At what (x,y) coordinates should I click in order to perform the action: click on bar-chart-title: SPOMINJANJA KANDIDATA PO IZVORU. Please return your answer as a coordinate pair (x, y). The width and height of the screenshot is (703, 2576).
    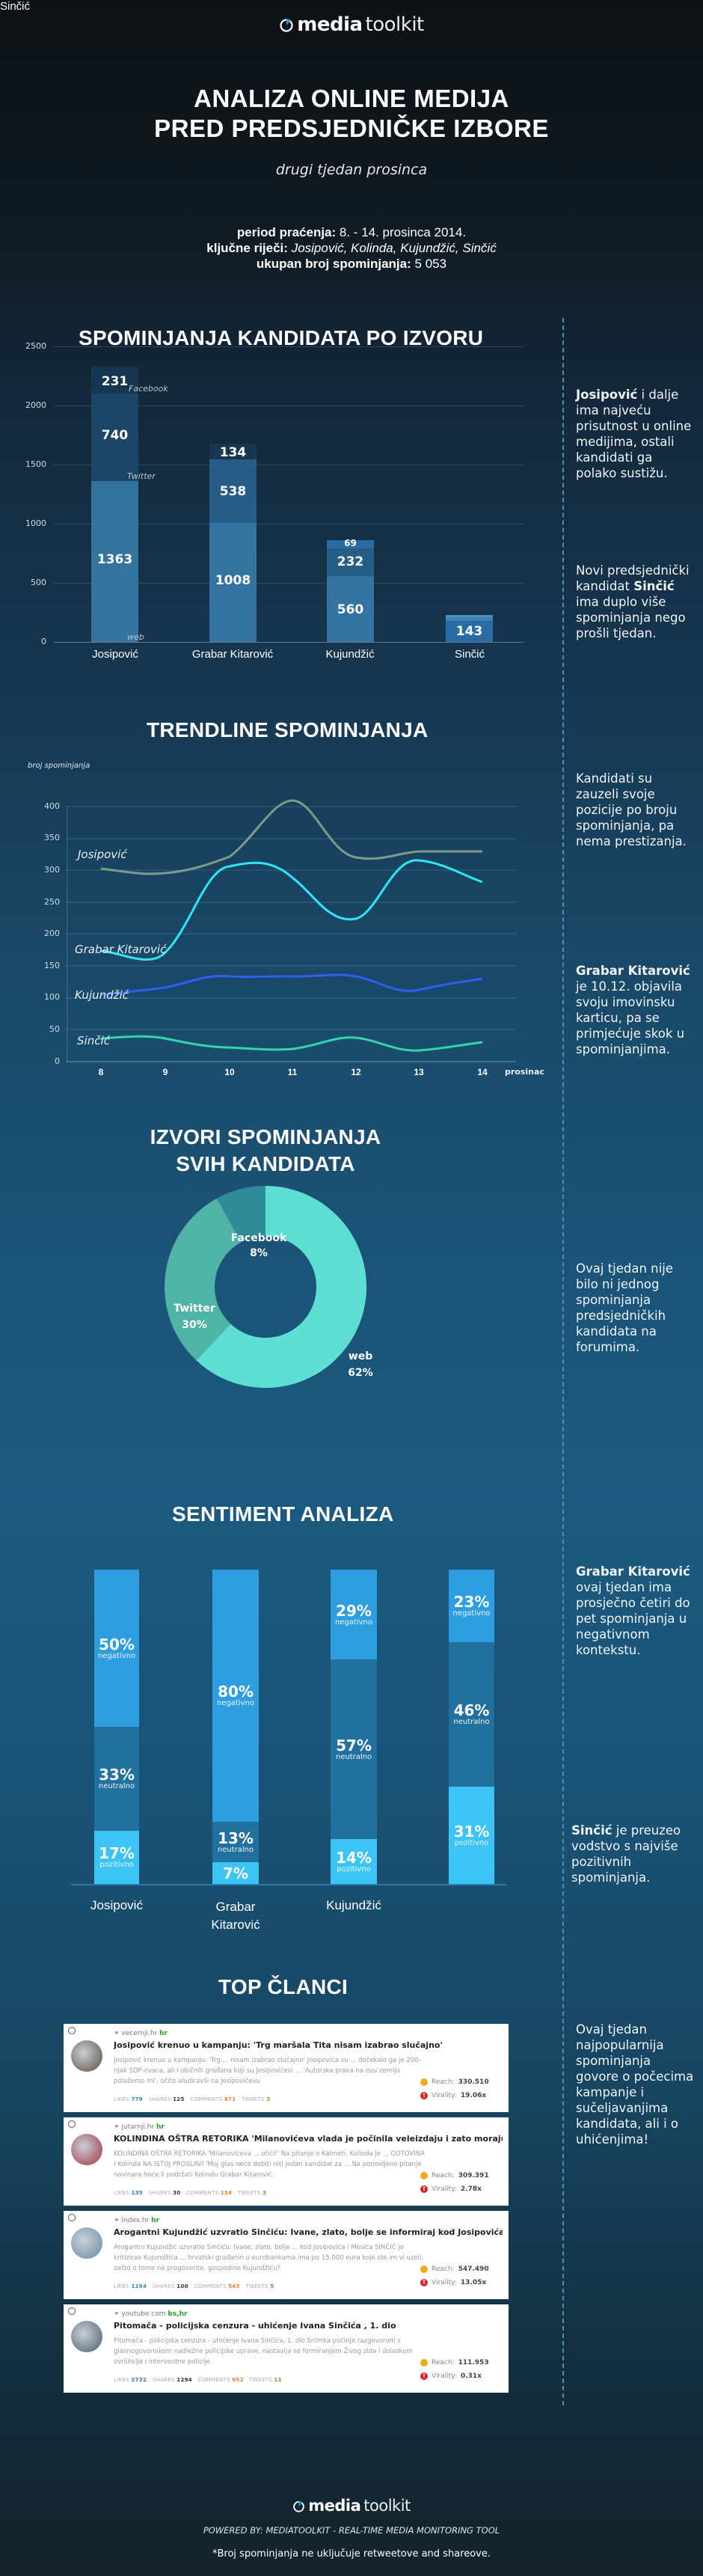
    Looking at the image, I should click on (282, 337).